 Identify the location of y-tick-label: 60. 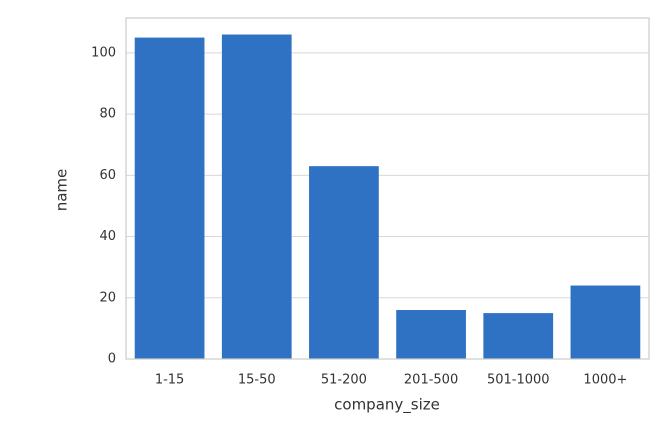
(107, 175).